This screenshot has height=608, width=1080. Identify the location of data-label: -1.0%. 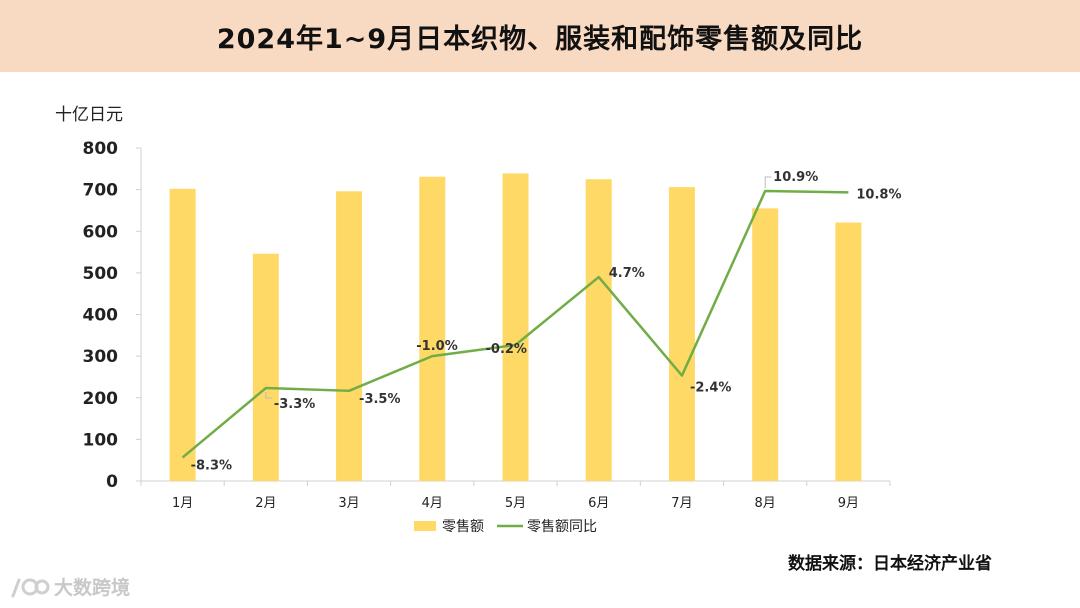
(436, 346).